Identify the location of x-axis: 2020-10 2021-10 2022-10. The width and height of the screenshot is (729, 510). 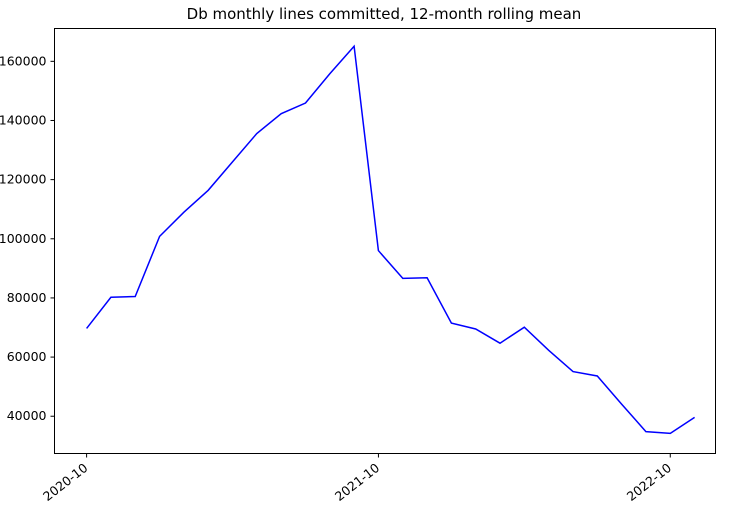
(357, 478).